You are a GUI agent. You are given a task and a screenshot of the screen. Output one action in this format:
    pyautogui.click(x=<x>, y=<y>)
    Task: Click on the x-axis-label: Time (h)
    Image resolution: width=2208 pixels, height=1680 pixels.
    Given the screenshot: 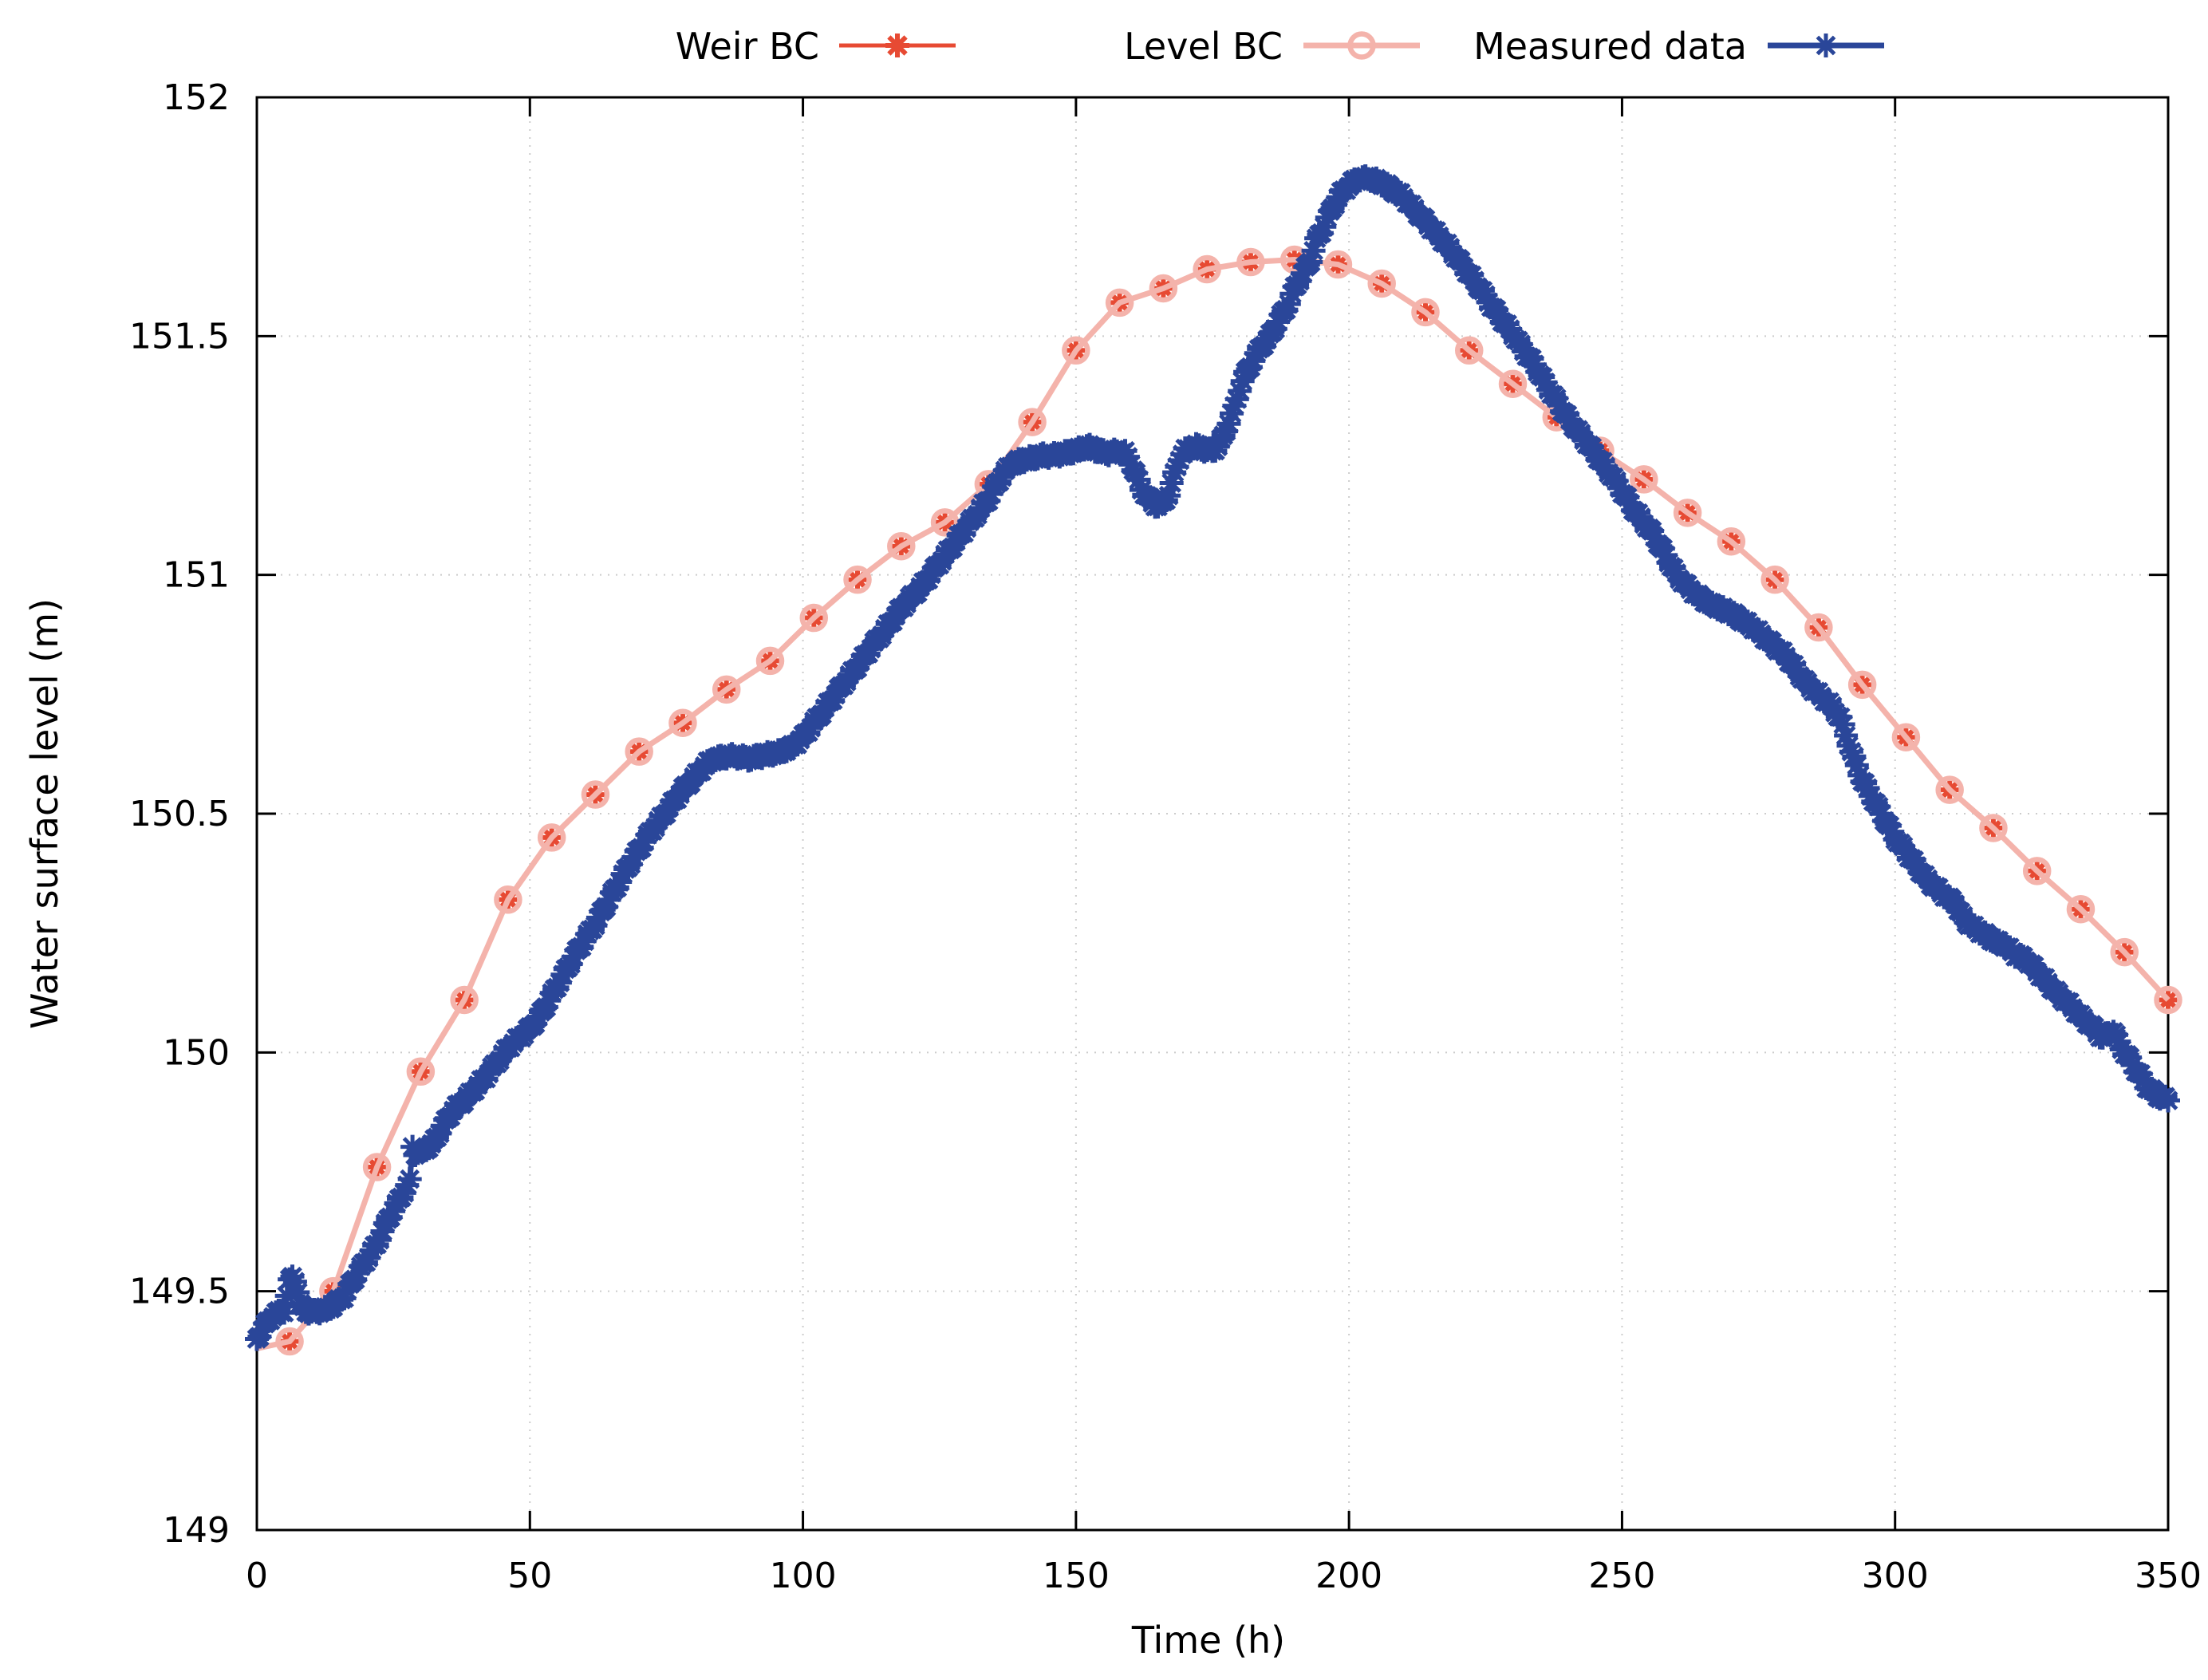 What is the action you would take?
    pyautogui.click(x=1208, y=1640)
    